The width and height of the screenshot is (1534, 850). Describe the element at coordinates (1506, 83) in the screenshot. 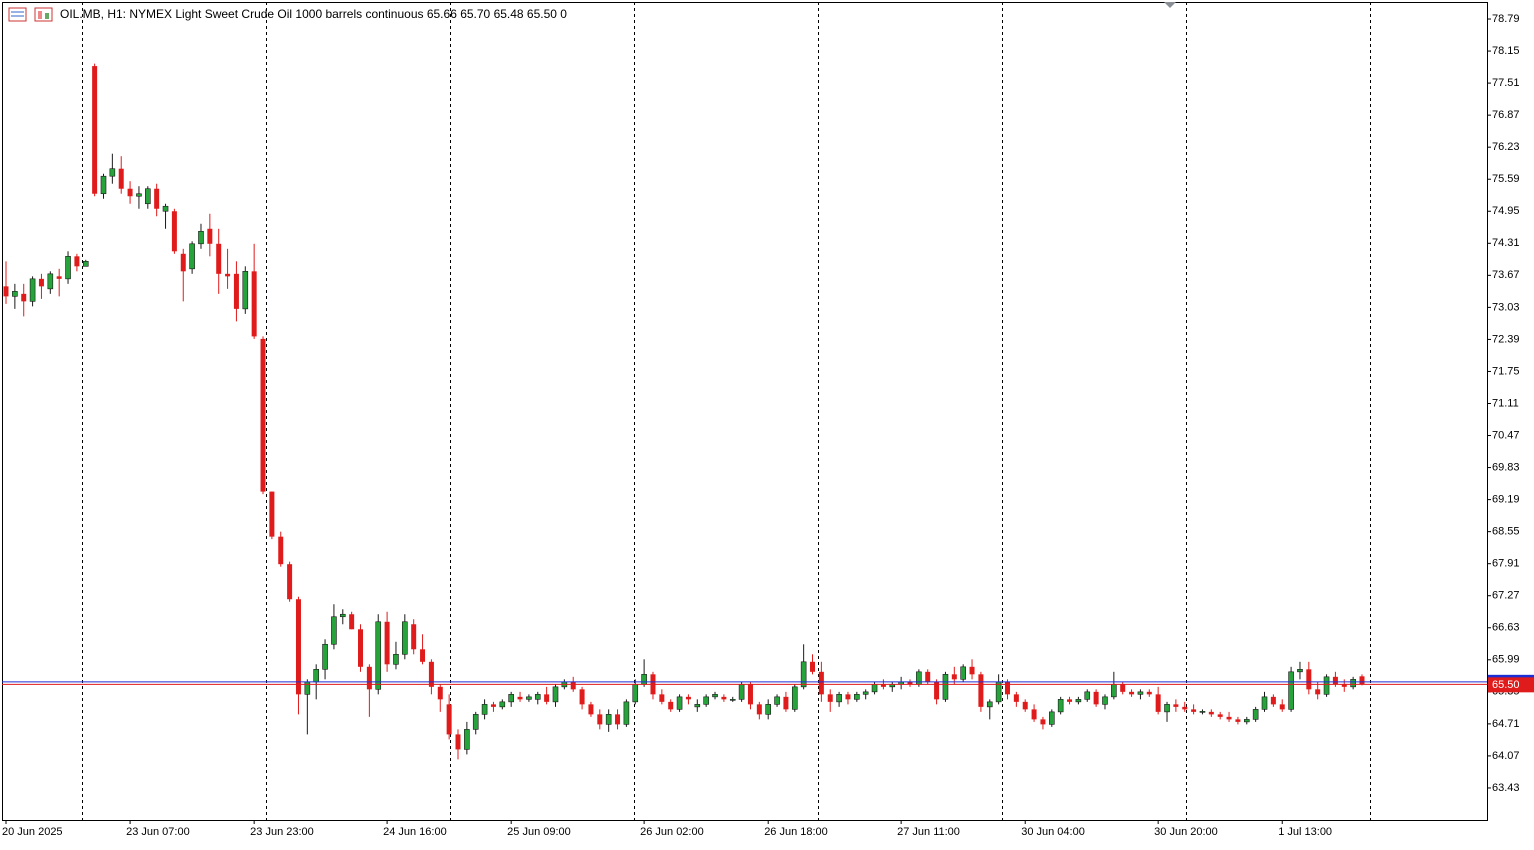

I see `y-tick-label: 77.51` at that location.